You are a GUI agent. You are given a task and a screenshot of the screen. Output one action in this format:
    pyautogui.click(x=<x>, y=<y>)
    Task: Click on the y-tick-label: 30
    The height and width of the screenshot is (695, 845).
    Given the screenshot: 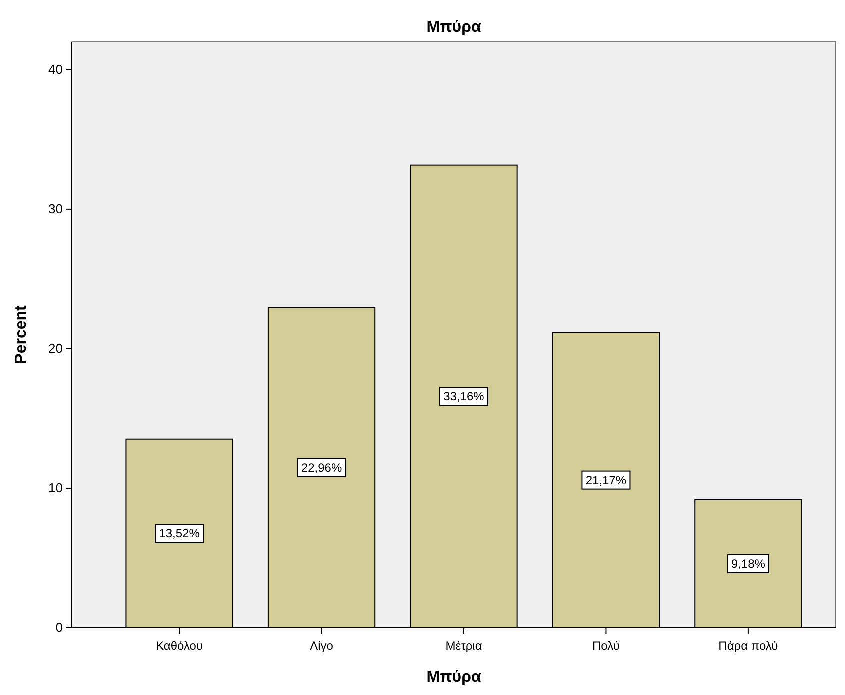 What is the action you would take?
    pyautogui.click(x=55, y=208)
    